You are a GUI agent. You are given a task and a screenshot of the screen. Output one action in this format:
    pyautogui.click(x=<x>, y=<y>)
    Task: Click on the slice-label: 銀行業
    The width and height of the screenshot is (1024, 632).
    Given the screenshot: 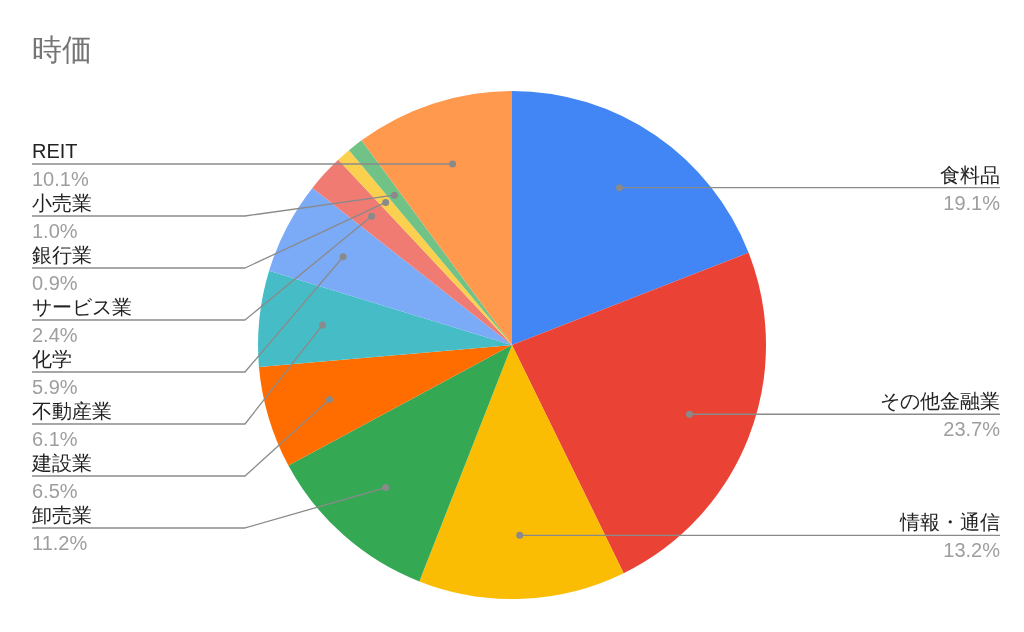 What is the action you would take?
    pyautogui.click(x=62, y=254)
    